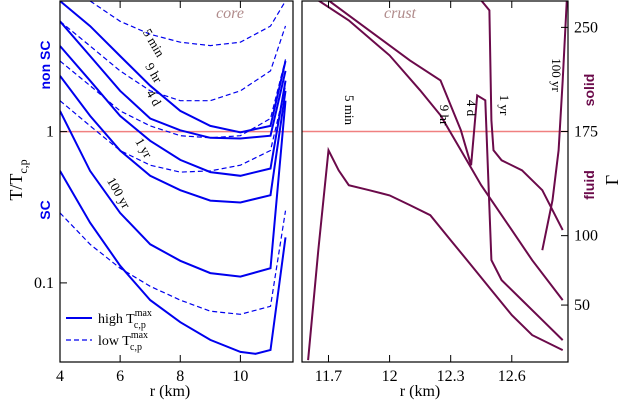 This screenshot has height=402, width=623. I want to click on legend-label: low Tmax c,p, so click(123, 341).